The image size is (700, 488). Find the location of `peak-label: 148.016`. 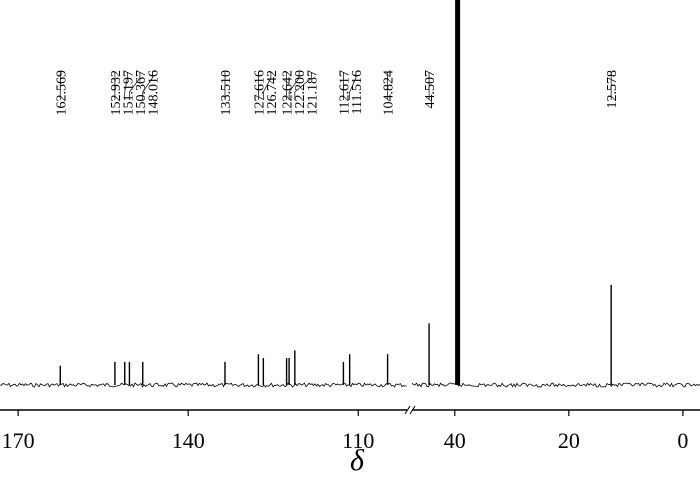

peak-label: 148.016 is located at coordinates (153, 93).